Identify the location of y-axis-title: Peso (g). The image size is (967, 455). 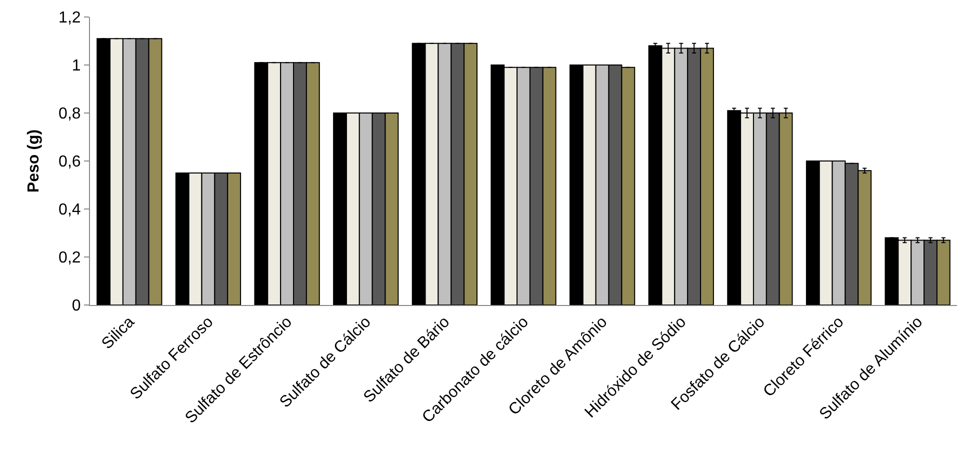
(33, 161).